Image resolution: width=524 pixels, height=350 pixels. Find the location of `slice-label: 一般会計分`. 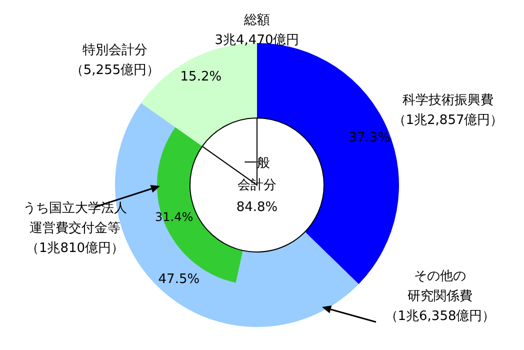

slice-label: 一般会計分 is located at coordinates (257, 174).